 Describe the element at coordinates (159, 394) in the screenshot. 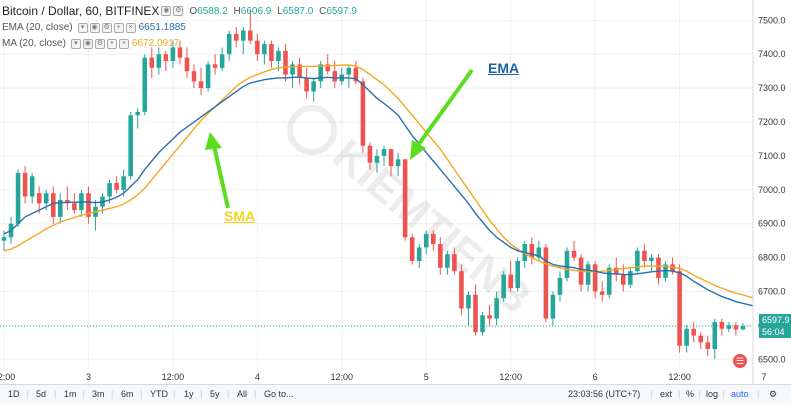

I see `range-ytd: YTD` at that location.